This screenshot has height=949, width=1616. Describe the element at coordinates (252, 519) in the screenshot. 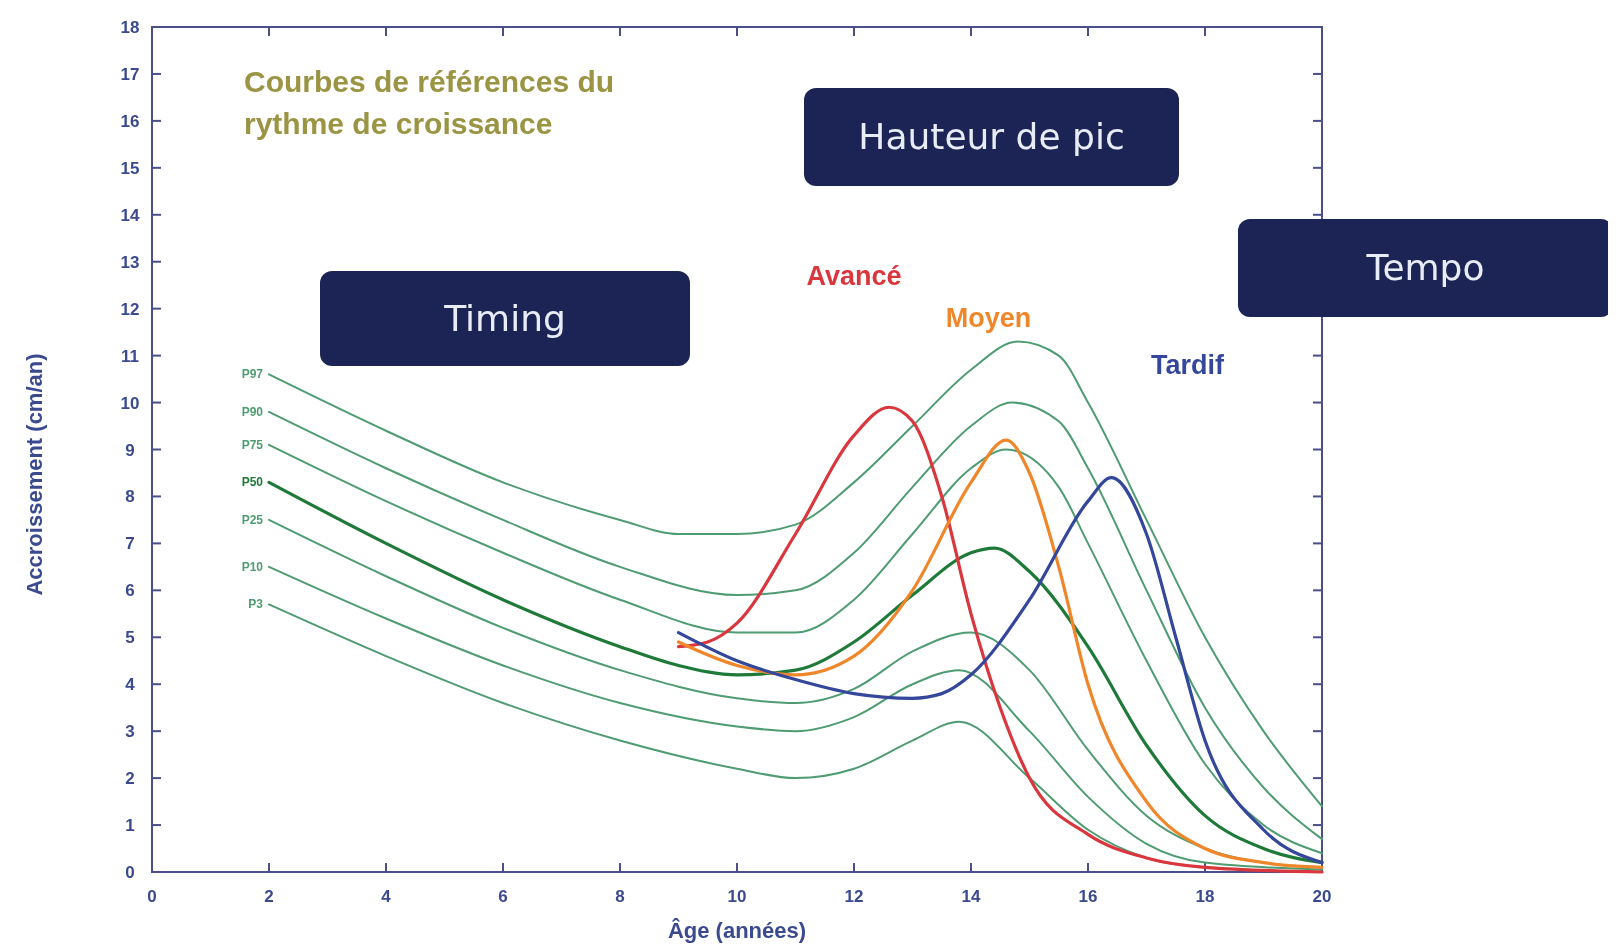

I see `series-label: P25` at that location.